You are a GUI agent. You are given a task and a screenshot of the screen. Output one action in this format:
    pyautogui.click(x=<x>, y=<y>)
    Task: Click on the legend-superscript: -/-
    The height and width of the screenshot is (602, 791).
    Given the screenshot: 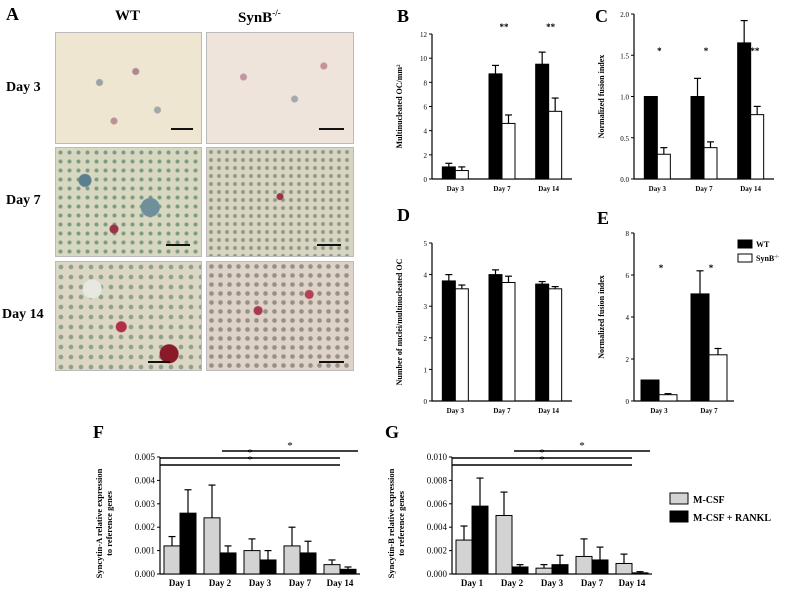 What is the action you would take?
    pyautogui.click(x=776, y=257)
    